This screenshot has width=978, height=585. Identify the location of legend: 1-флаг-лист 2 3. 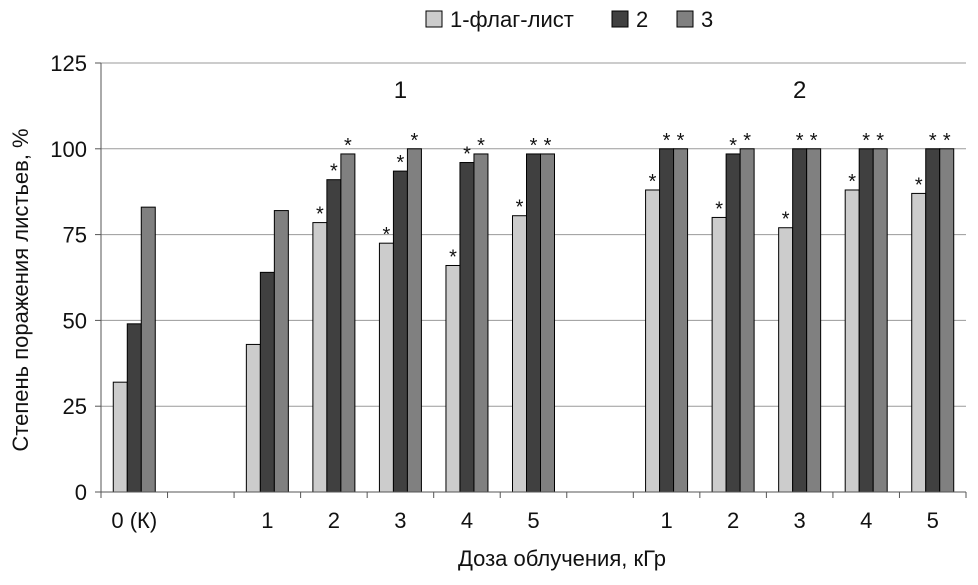
(569, 19).